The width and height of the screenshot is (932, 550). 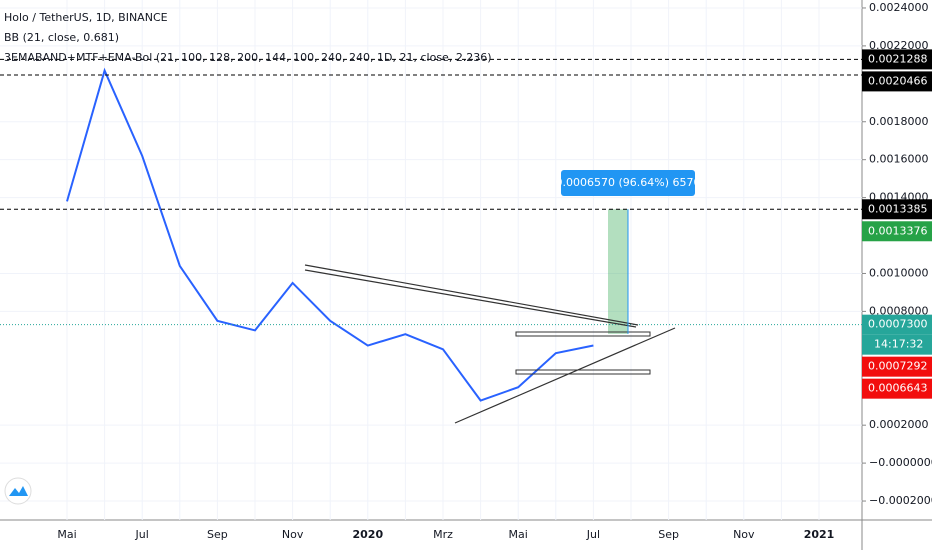 I want to click on y-tick-label: 0.0010000, so click(x=899, y=272).